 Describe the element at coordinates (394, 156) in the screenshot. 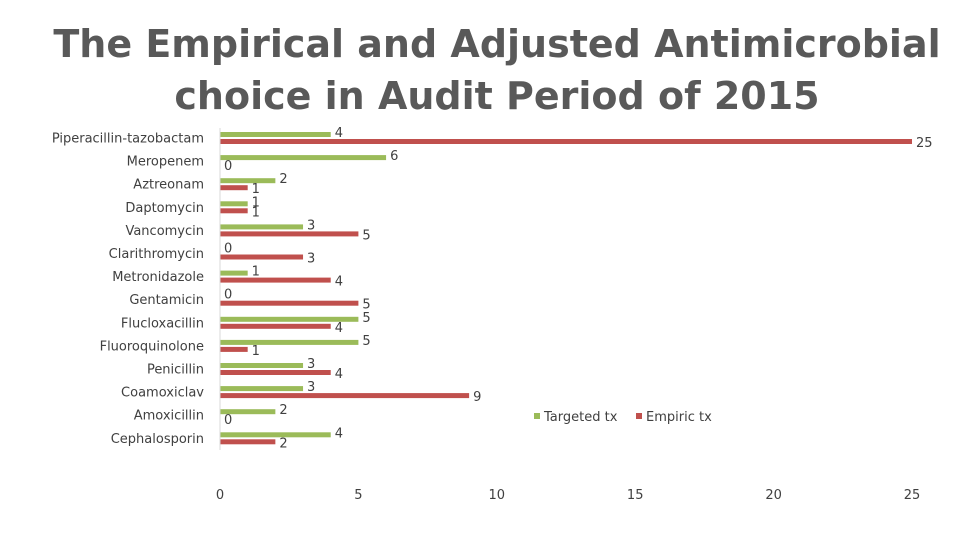

I see `data-label-targeted-tx-meropenem: 6` at that location.